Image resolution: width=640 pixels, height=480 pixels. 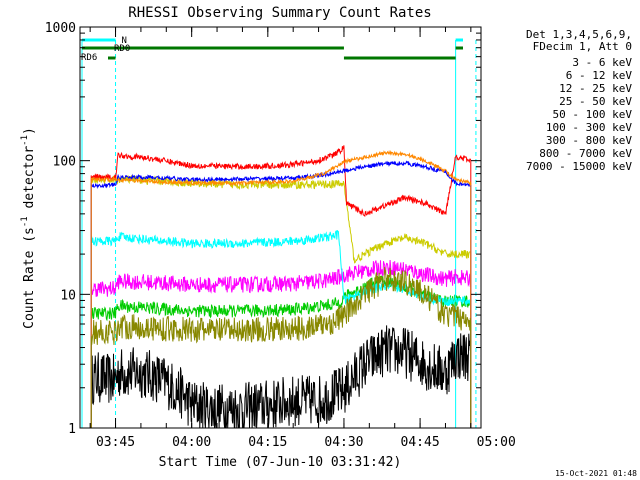 What do you see at coordinates (267, 442) in the screenshot?
I see `x-tick-label: 04:15` at bounding box center [267, 442].